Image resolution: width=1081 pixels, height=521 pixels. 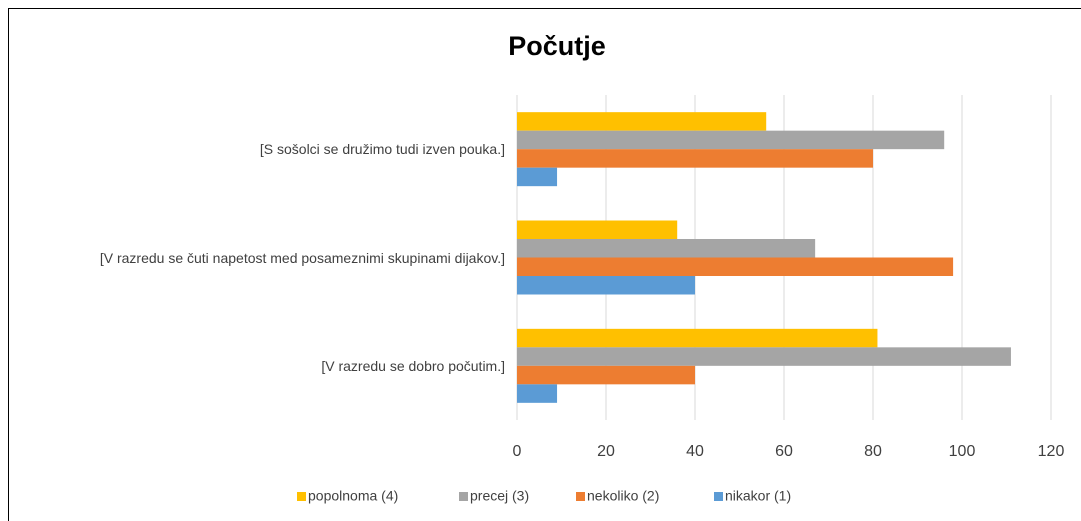 What do you see at coordinates (962, 451) in the screenshot?
I see `x-tick-label: 100` at bounding box center [962, 451].